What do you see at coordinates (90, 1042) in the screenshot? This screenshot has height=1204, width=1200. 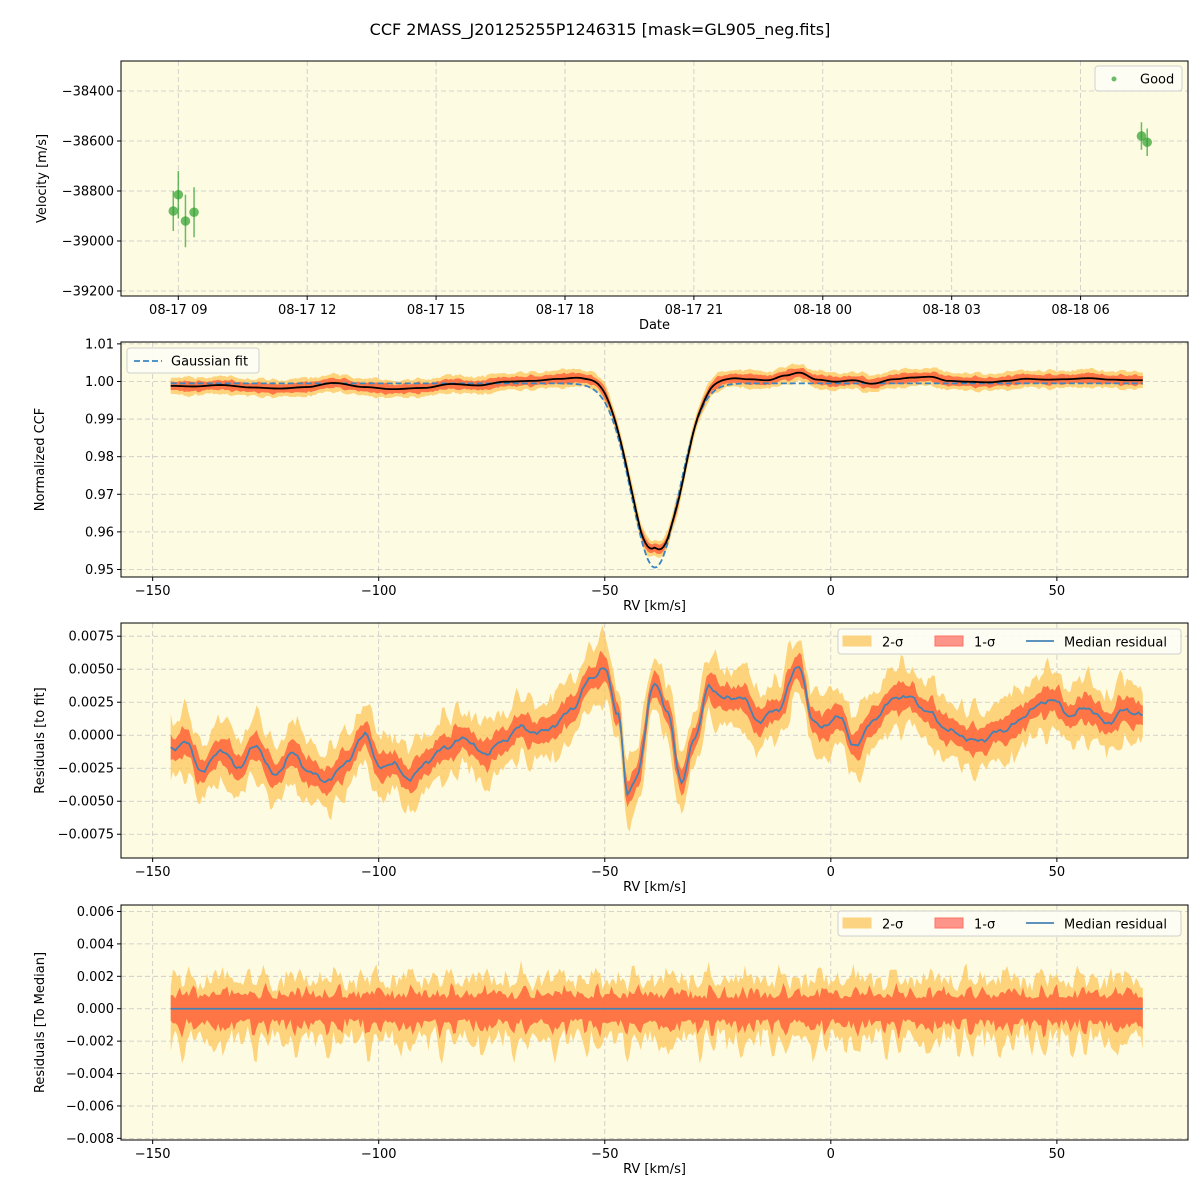 I see `y-tick-label: −0.002` at bounding box center [90, 1042].